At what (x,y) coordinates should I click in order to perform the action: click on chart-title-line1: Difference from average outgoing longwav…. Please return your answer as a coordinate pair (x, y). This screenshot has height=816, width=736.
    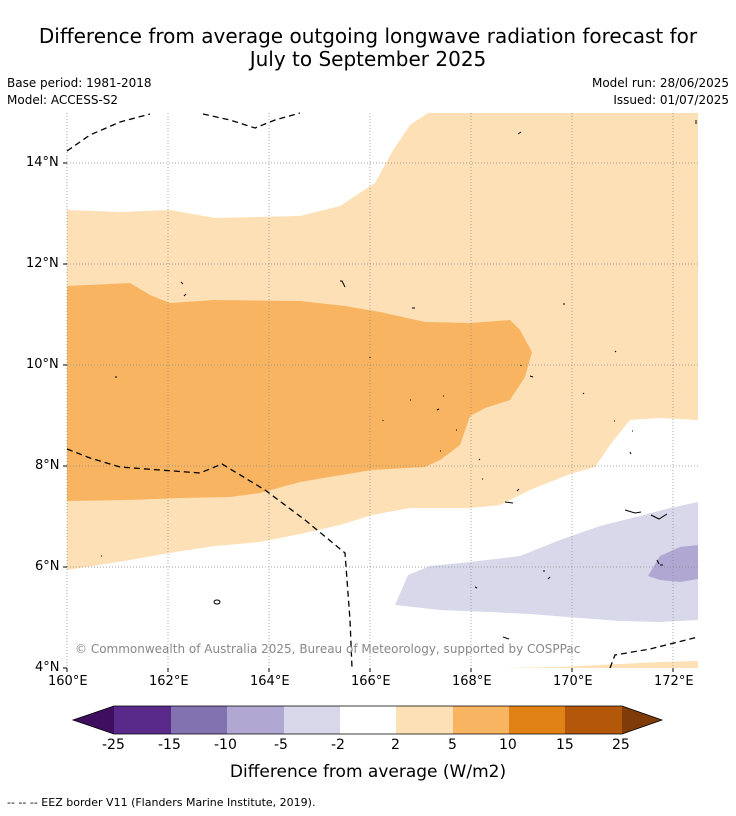
    Looking at the image, I should click on (368, 36).